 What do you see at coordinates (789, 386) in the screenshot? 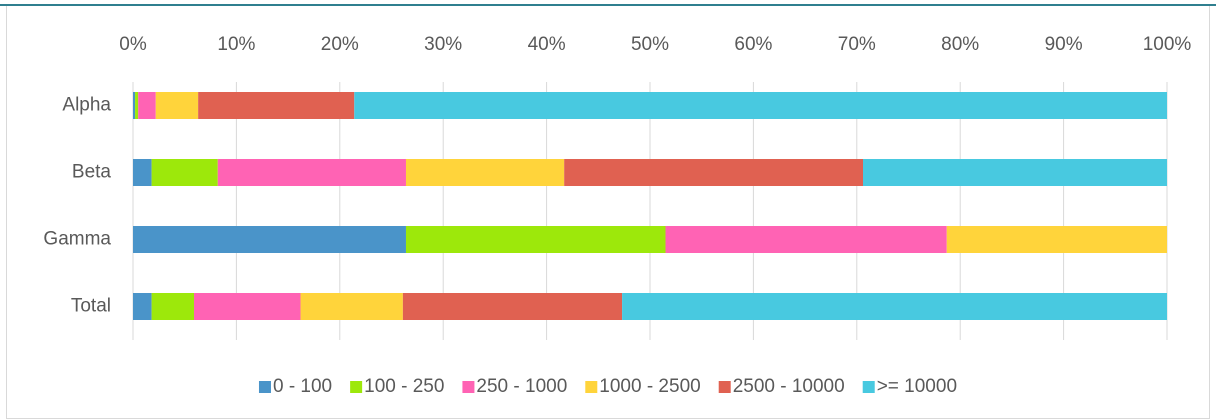
I see `legend-label: 2500 - 10000` at bounding box center [789, 386].